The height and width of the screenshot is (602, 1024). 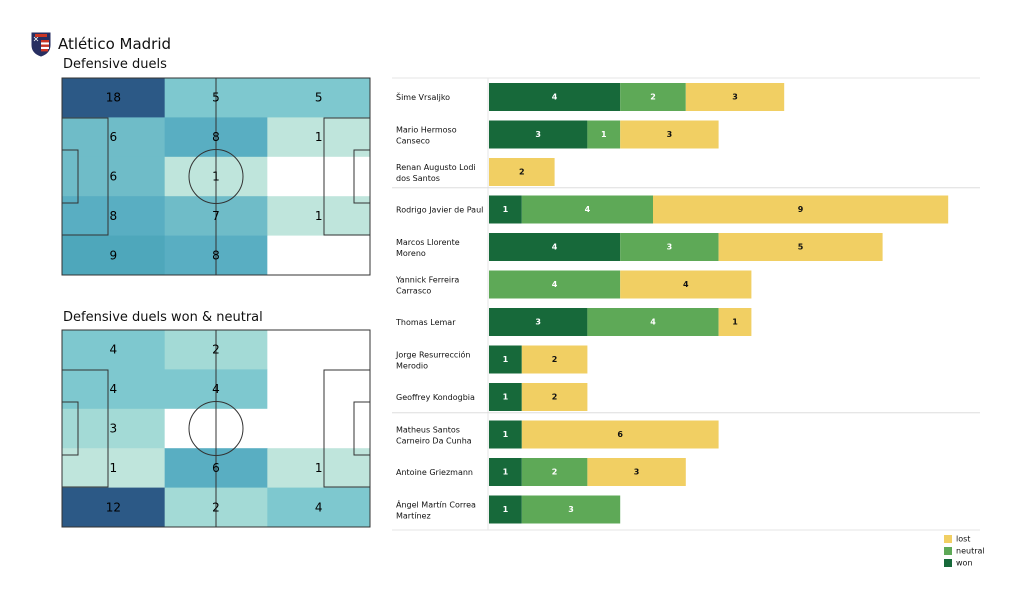 What do you see at coordinates (428, 242) in the screenshot?
I see `player-name-line: Marcos Llorente` at bounding box center [428, 242].